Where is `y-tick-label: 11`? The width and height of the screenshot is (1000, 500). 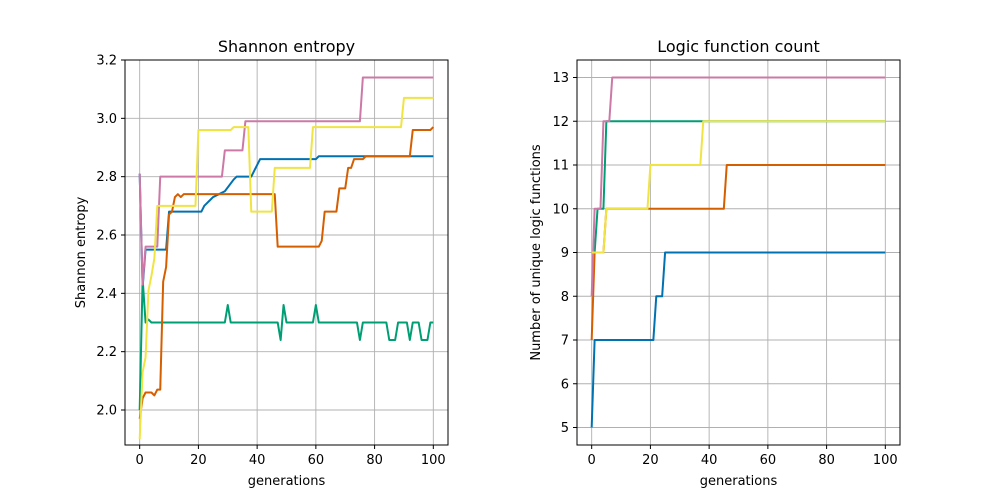
y-tick-label: 11 is located at coordinates (560, 166).